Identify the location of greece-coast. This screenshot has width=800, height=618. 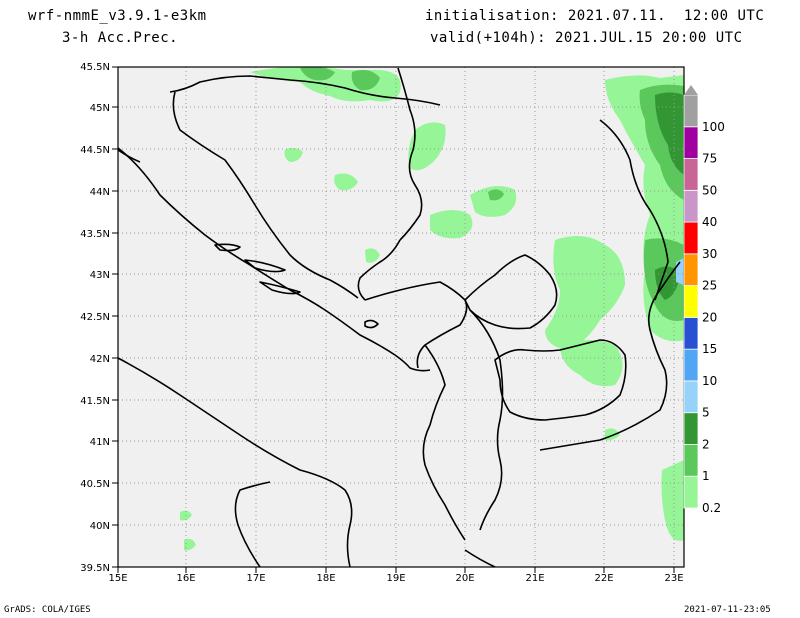
(610, 356).